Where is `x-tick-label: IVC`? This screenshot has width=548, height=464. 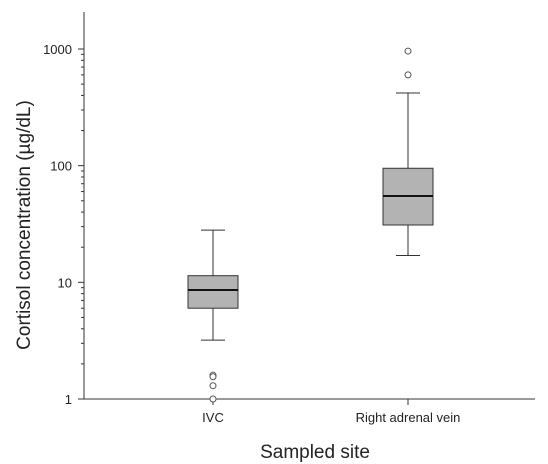
x-tick-label: IVC is located at coordinates (213, 417).